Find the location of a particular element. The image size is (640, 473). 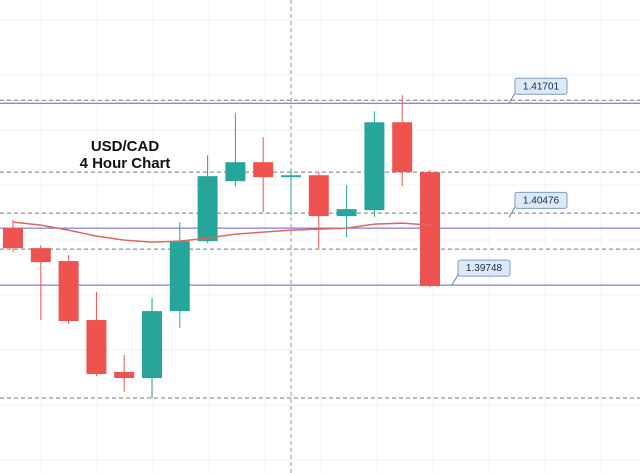

callout-label: 1.40476 is located at coordinates (541, 200).